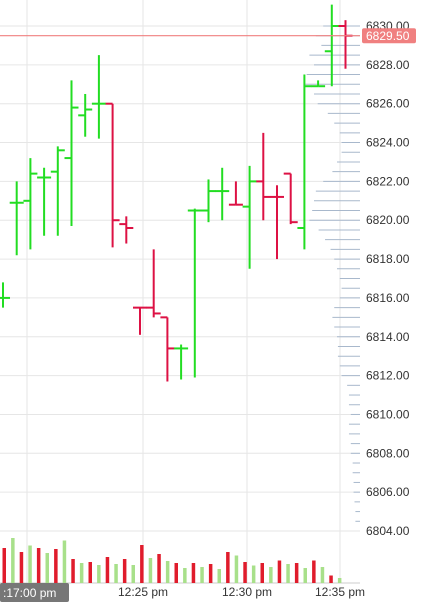  Describe the element at coordinates (340, 592) in the screenshot. I see `x-tick-label: 12:35 pm` at that location.